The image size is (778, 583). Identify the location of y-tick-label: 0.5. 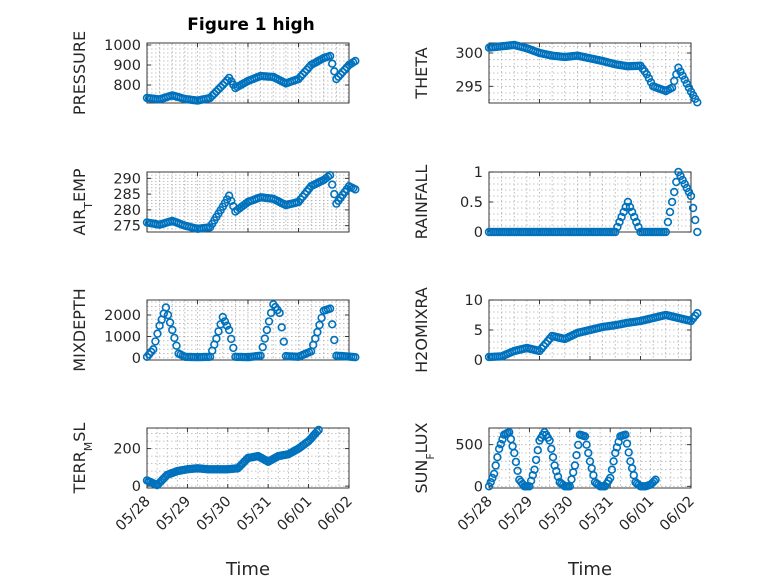
(471, 203).